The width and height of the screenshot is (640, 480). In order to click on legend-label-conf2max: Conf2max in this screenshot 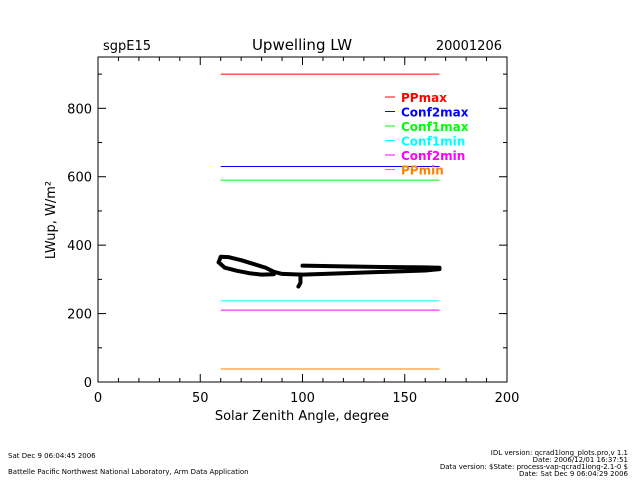, I will do `click(435, 113)`.